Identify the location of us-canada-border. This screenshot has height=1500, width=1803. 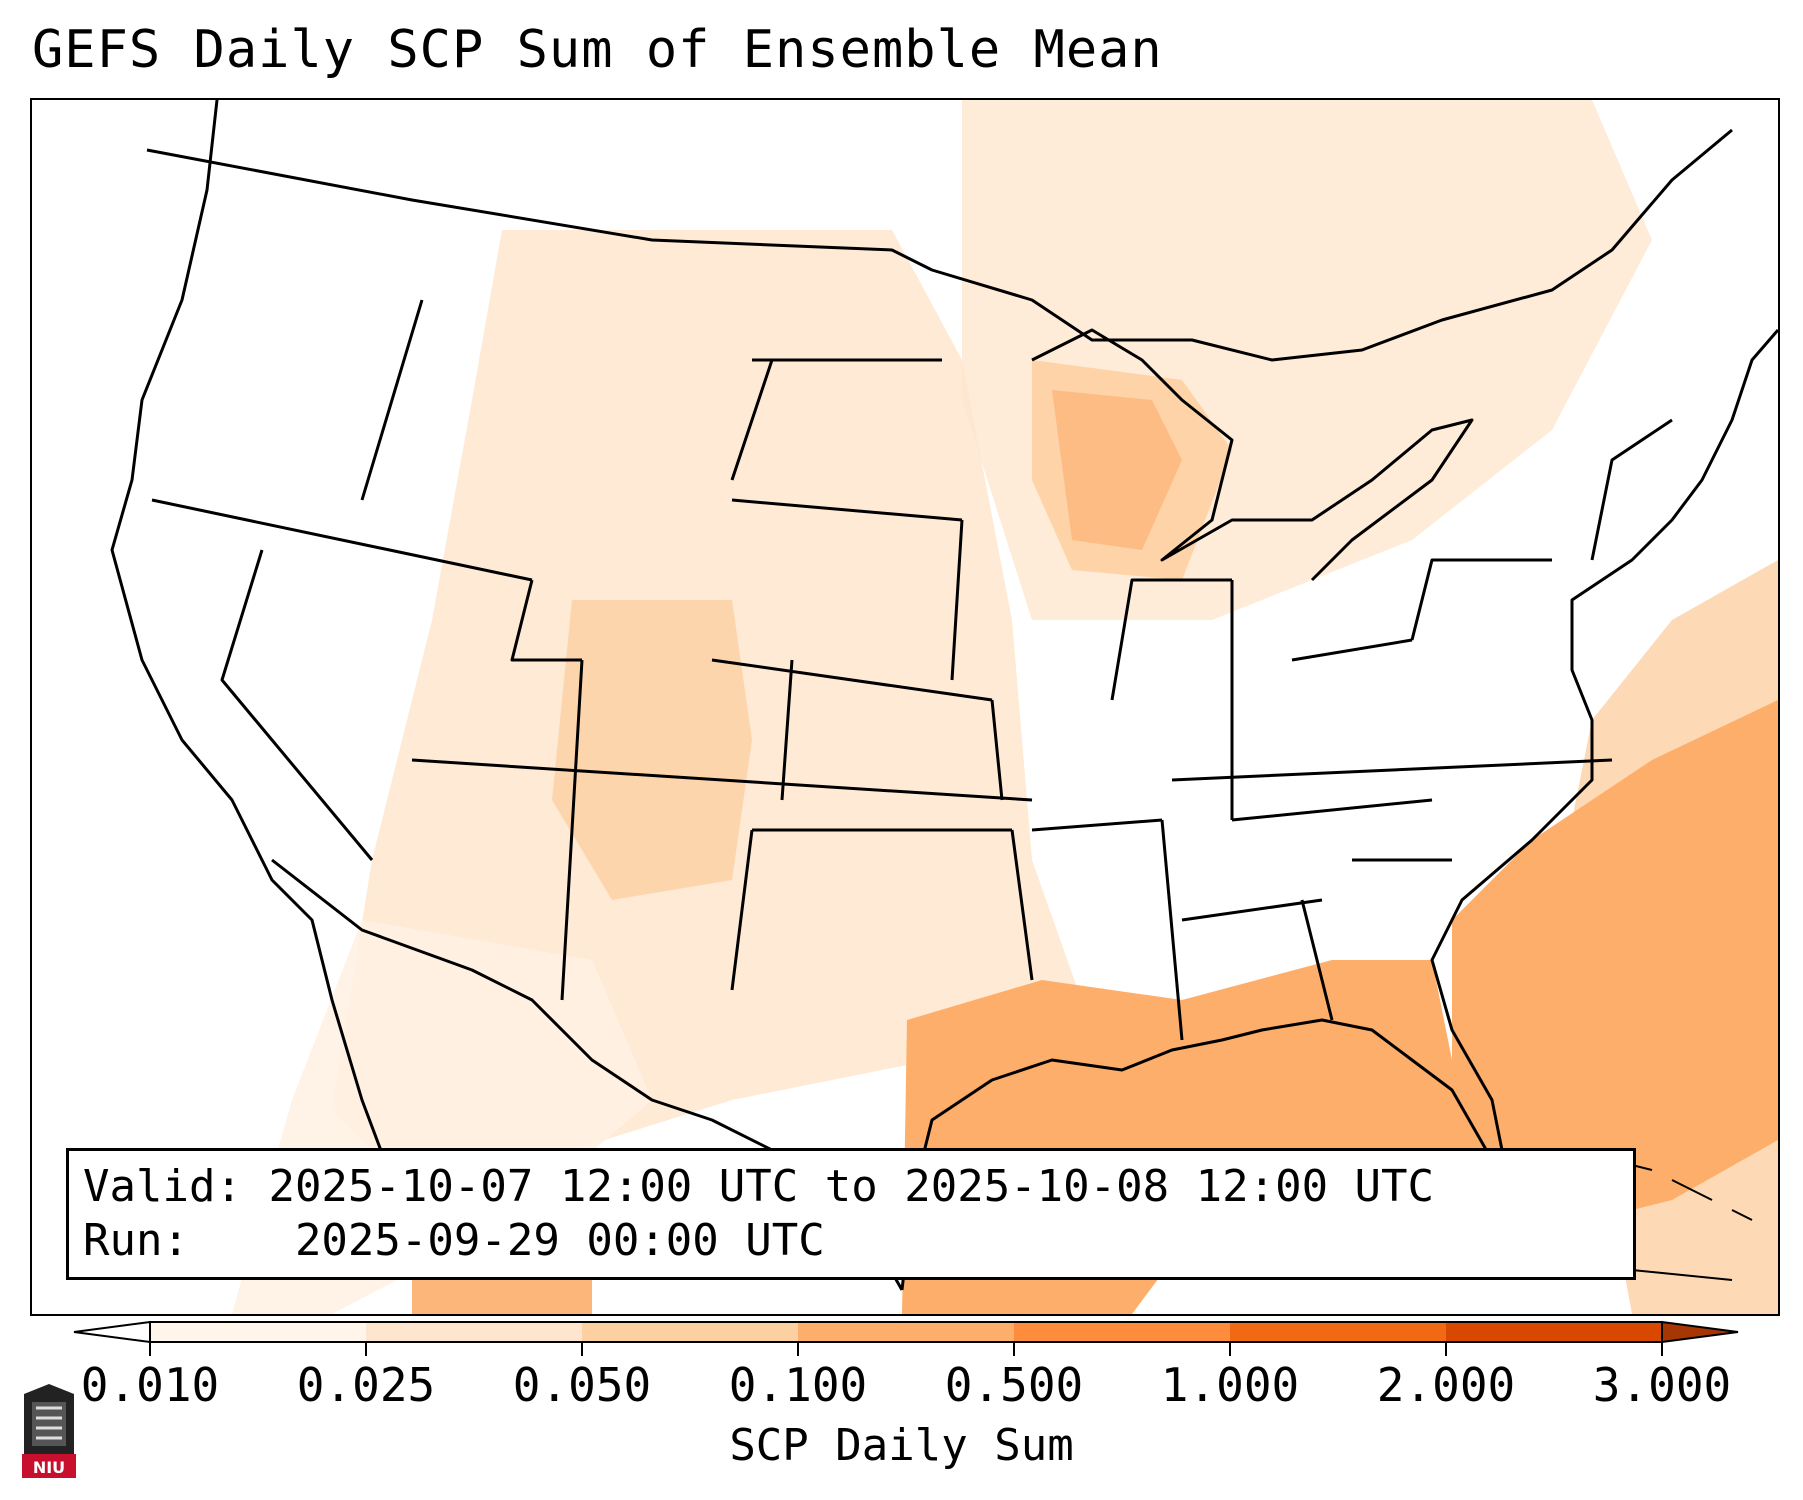
(939, 245).